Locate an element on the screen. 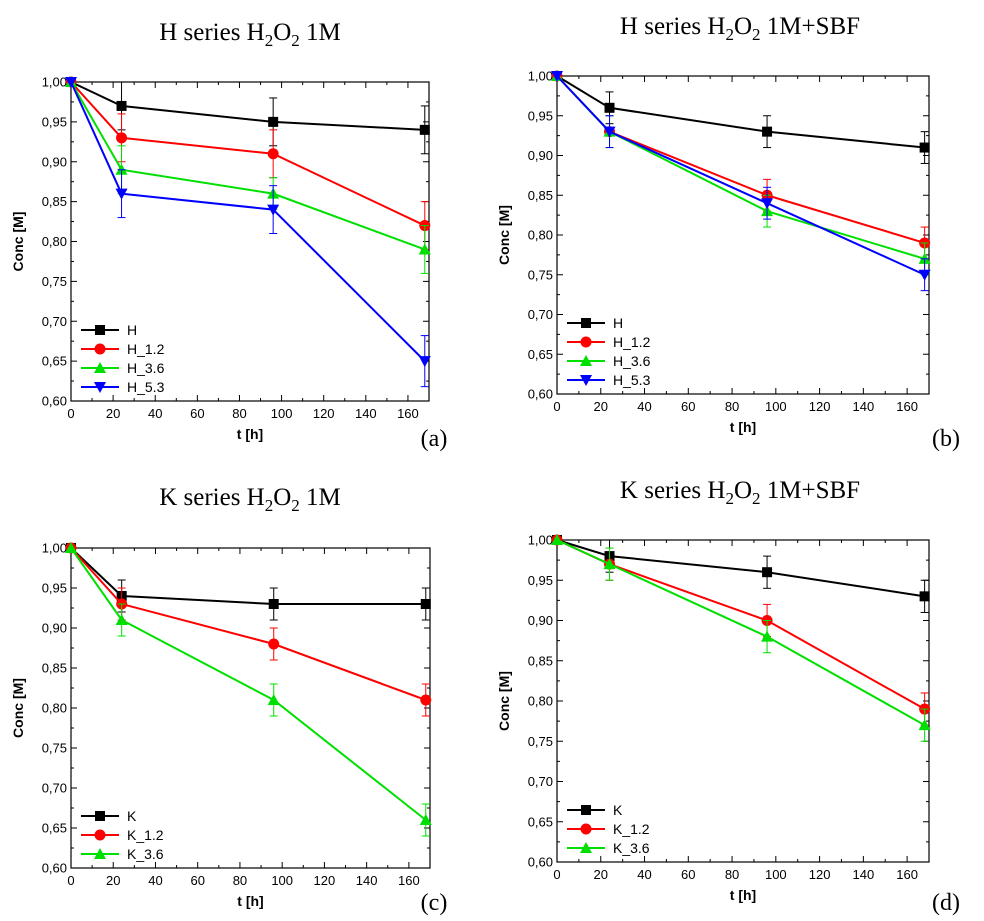  legend-label: H_5.3 is located at coordinates (146, 387).